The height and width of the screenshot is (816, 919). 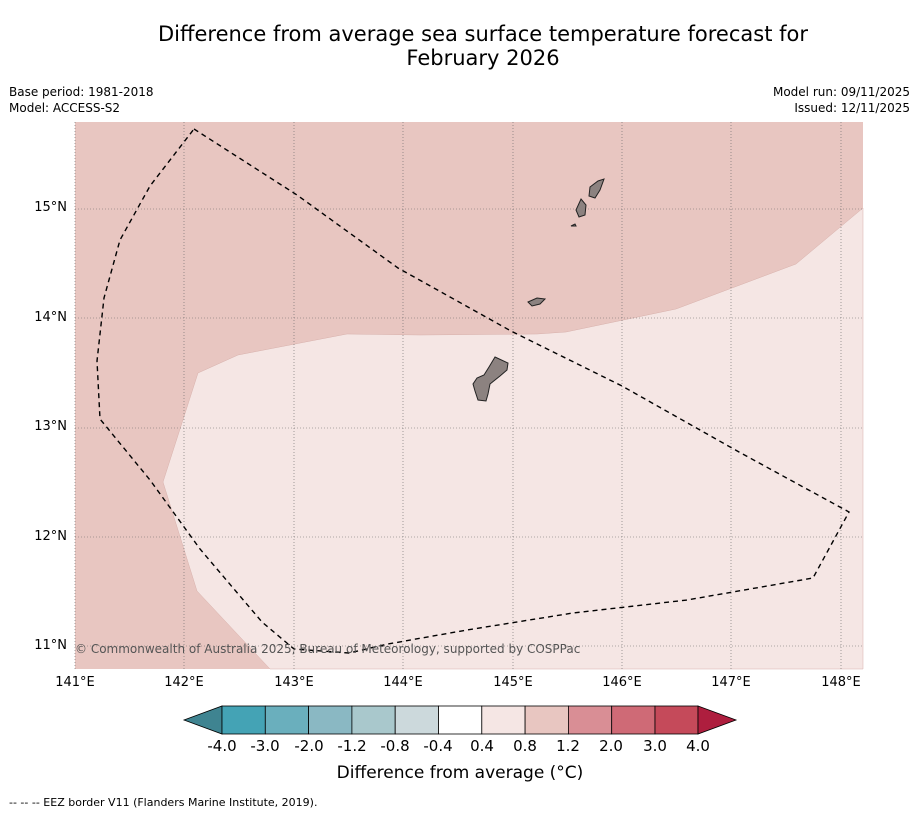 What do you see at coordinates (65, 108) in the screenshot?
I see `model-name: Model: ACCESS-S2` at bounding box center [65, 108].